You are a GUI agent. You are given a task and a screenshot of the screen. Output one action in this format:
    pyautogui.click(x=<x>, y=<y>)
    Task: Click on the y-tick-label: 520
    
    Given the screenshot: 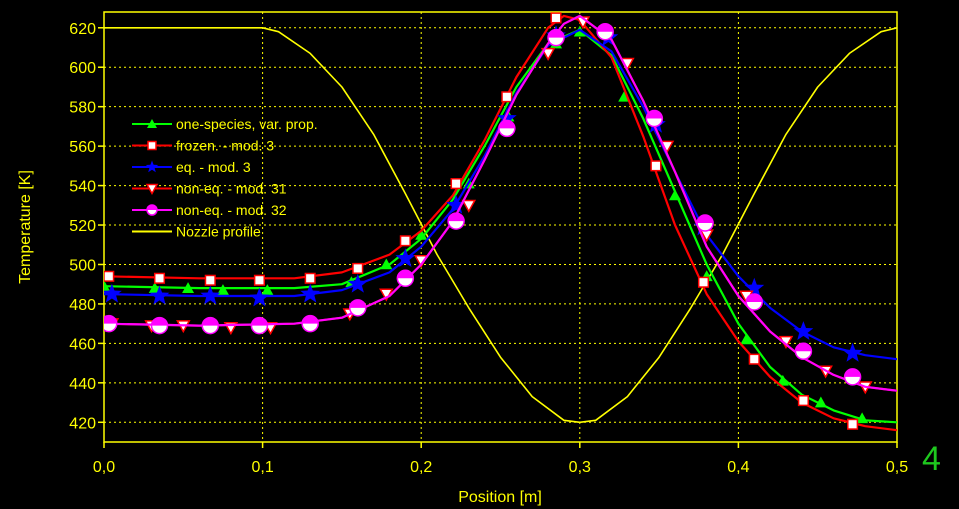 What is the action you would take?
    pyautogui.click(x=82, y=226)
    